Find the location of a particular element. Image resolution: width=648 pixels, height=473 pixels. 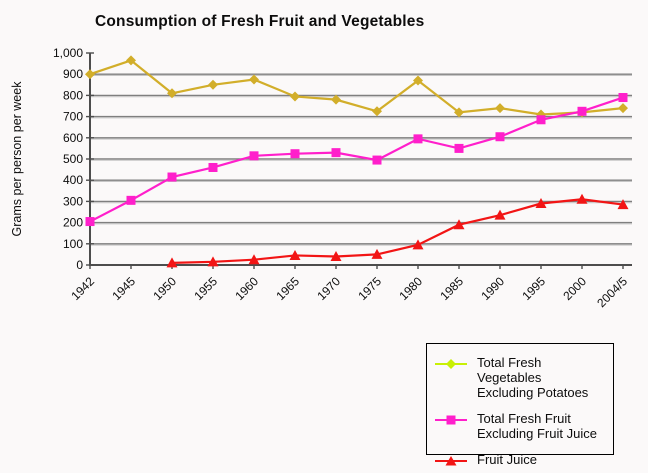

y-tick-label: 100 is located at coordinates (73, 244).